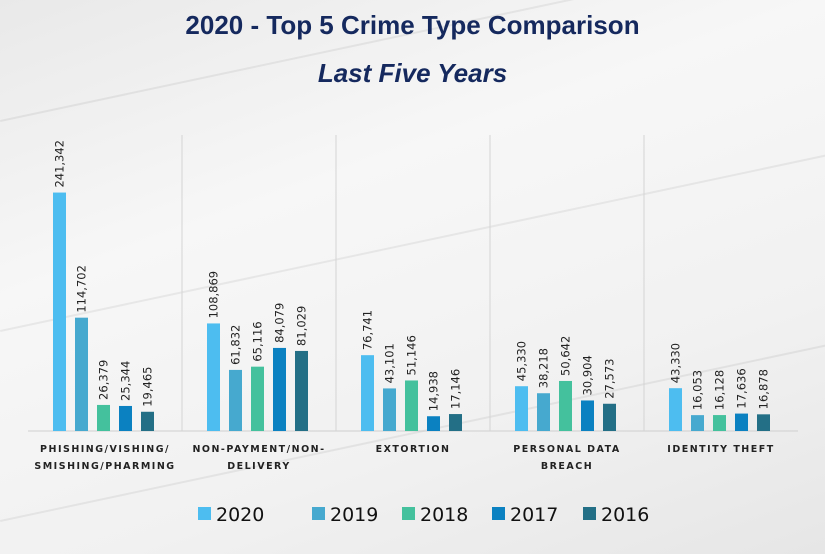  What do you see at coordinates (258, 449) in the screenshot?
I see `category-label: NON-PAYMENT/NON-` at bounding box center [258, 449].